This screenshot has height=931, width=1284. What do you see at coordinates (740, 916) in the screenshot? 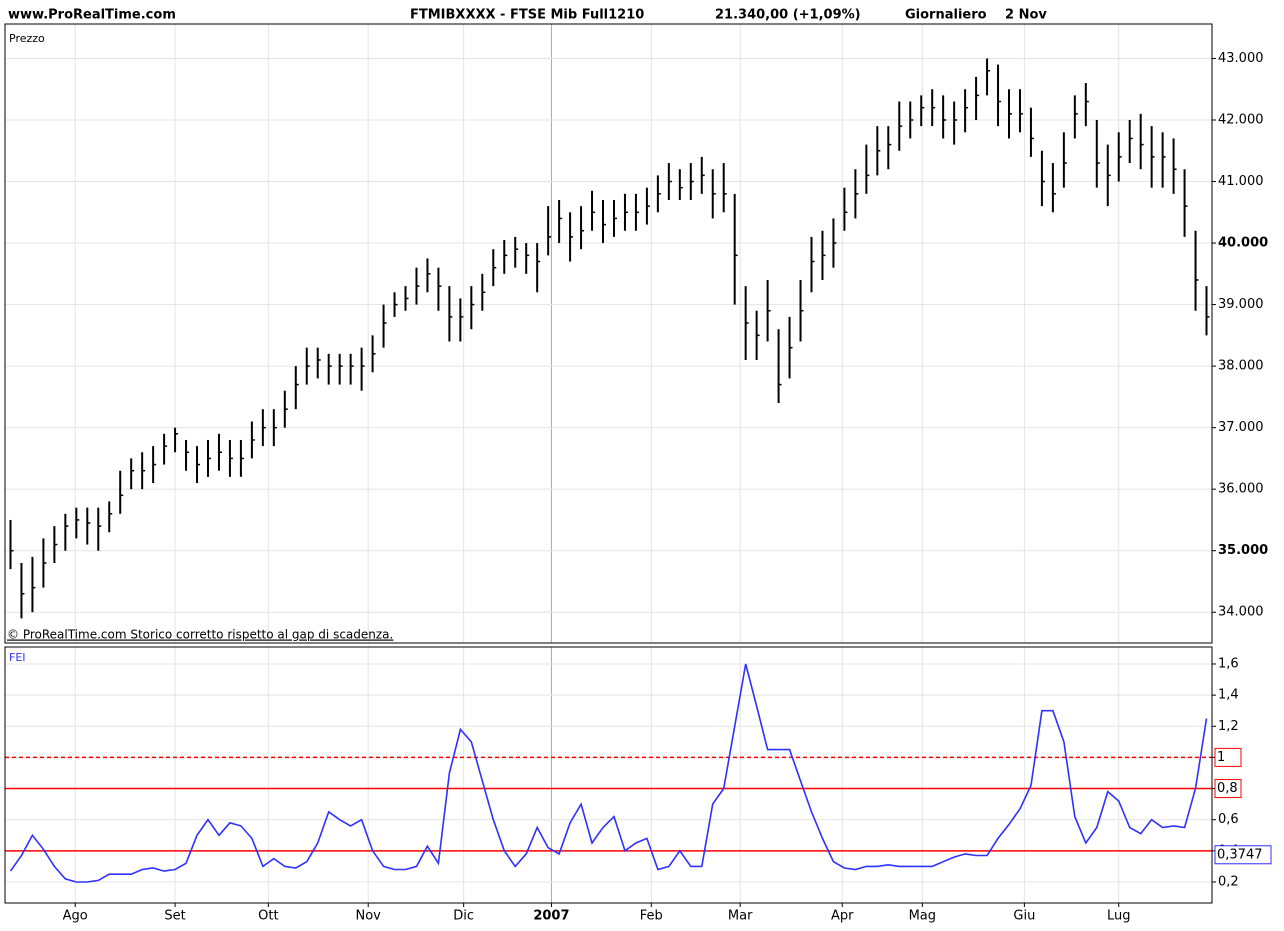
I see `x-tick-label: Mar` at bounding box center [740, 916].